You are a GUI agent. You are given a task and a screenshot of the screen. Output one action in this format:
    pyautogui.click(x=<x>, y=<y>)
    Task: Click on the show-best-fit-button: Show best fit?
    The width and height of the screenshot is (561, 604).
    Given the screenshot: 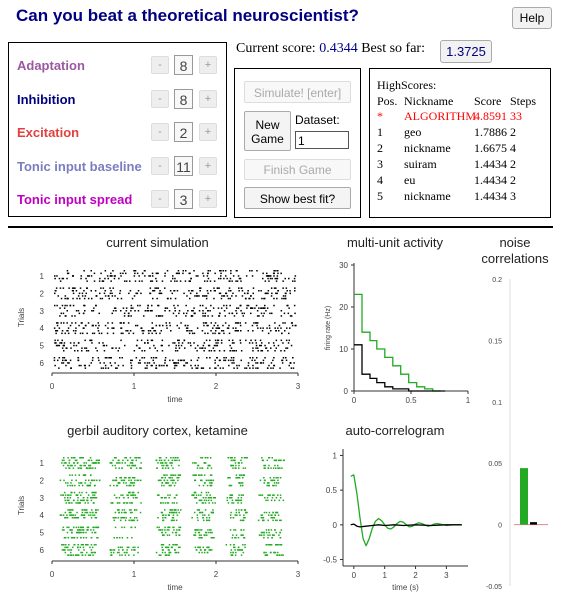 What is the action you would take?
    pyautogui.click(x=297, y=198)
    